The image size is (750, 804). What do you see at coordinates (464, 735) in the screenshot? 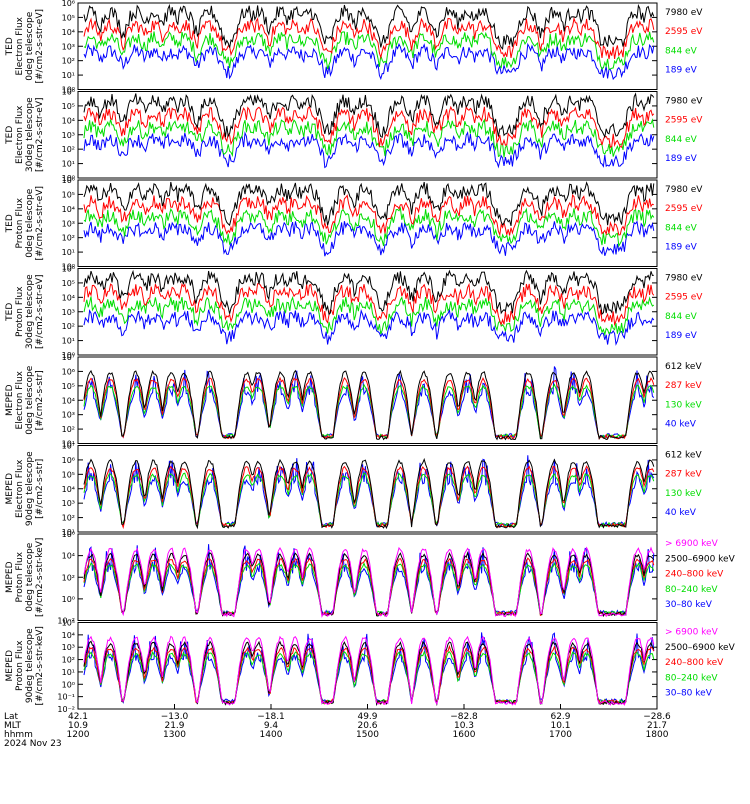
I see `x-tick-hhmm: 1600` at bounding box center [464, 735].